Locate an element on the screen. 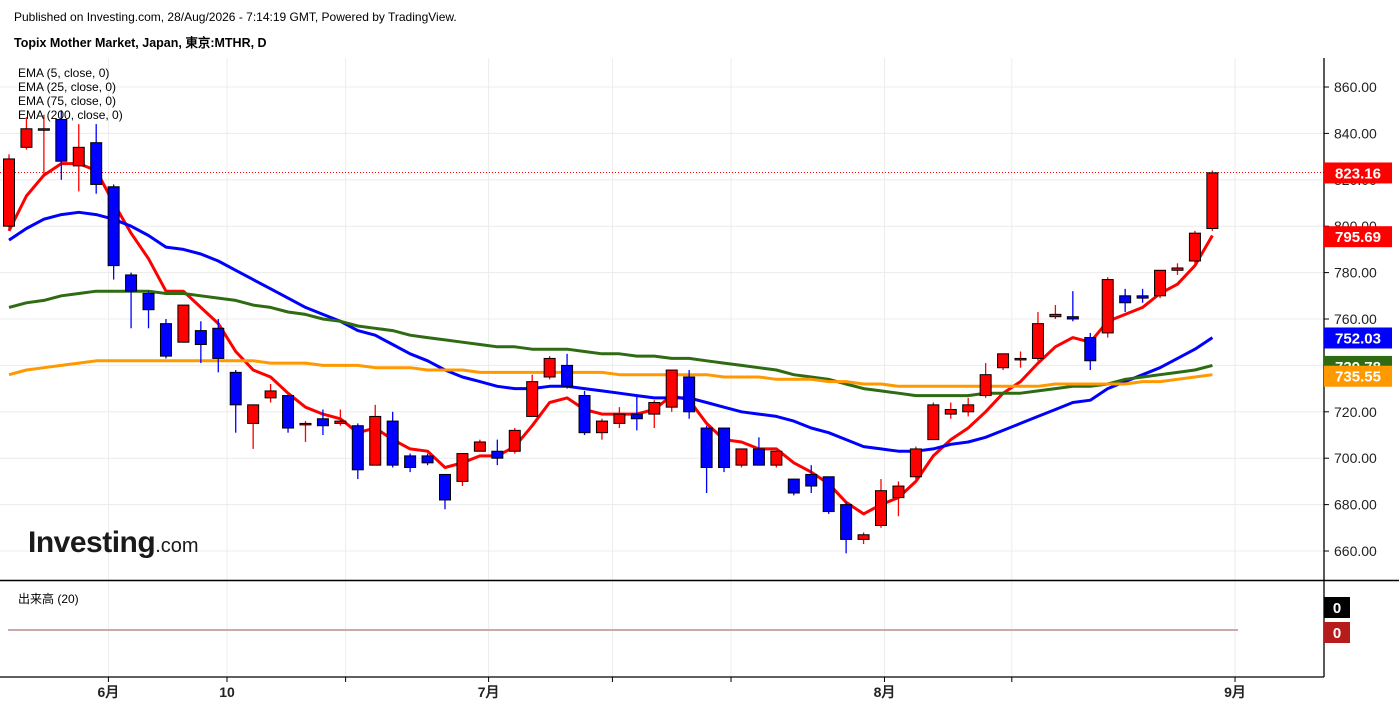 The width and height of the screenshot is (1399, 709). volume-label: 出来高 (20) is located at coordinates (48, 599).